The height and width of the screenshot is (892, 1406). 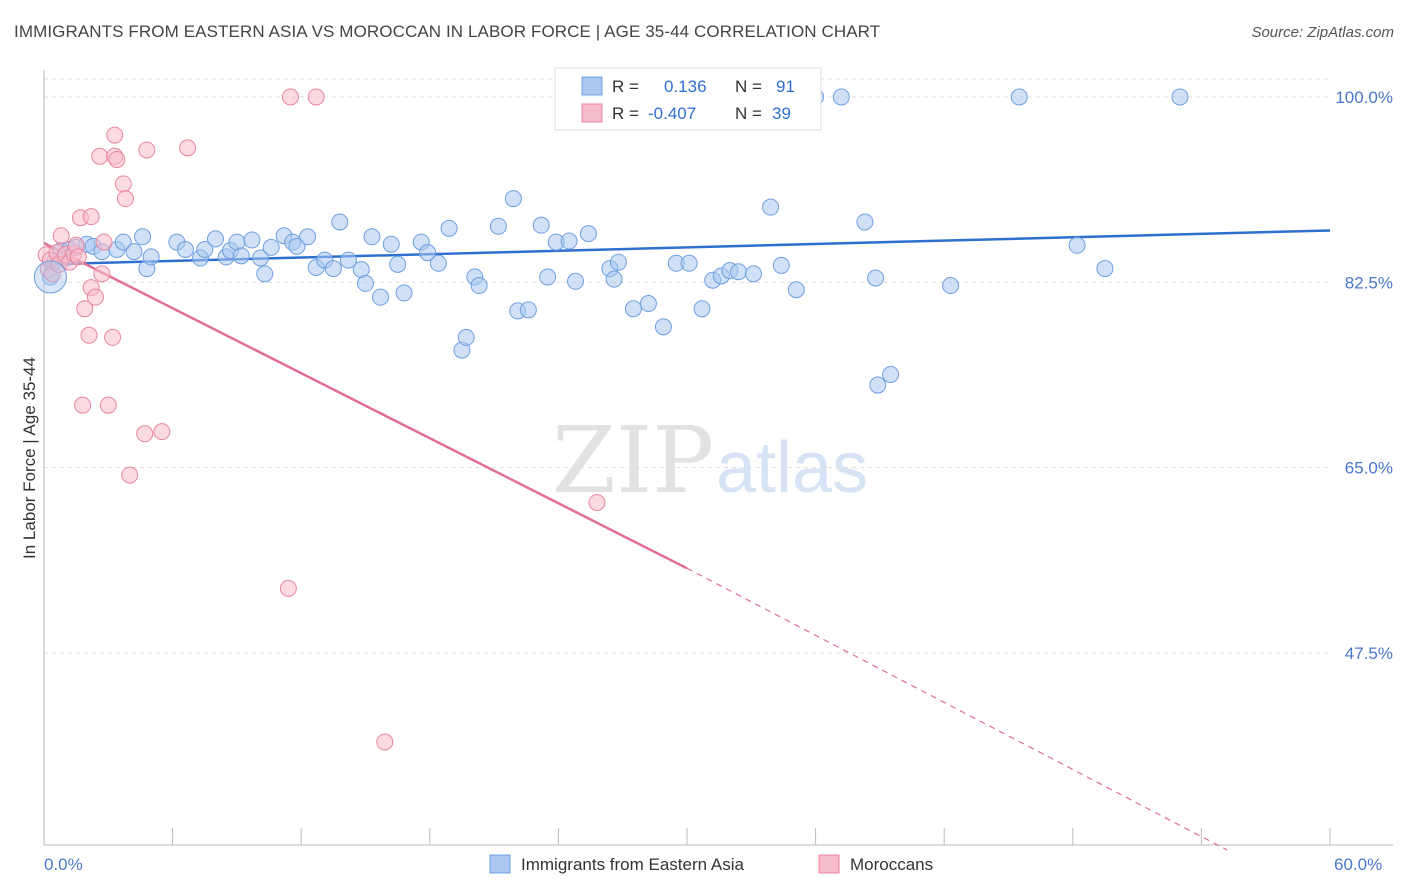 What do you see at coordinates (748, 113) in the screenshot?
I see `legend-n-label-pink: N =` at bounding box center [748, 113].